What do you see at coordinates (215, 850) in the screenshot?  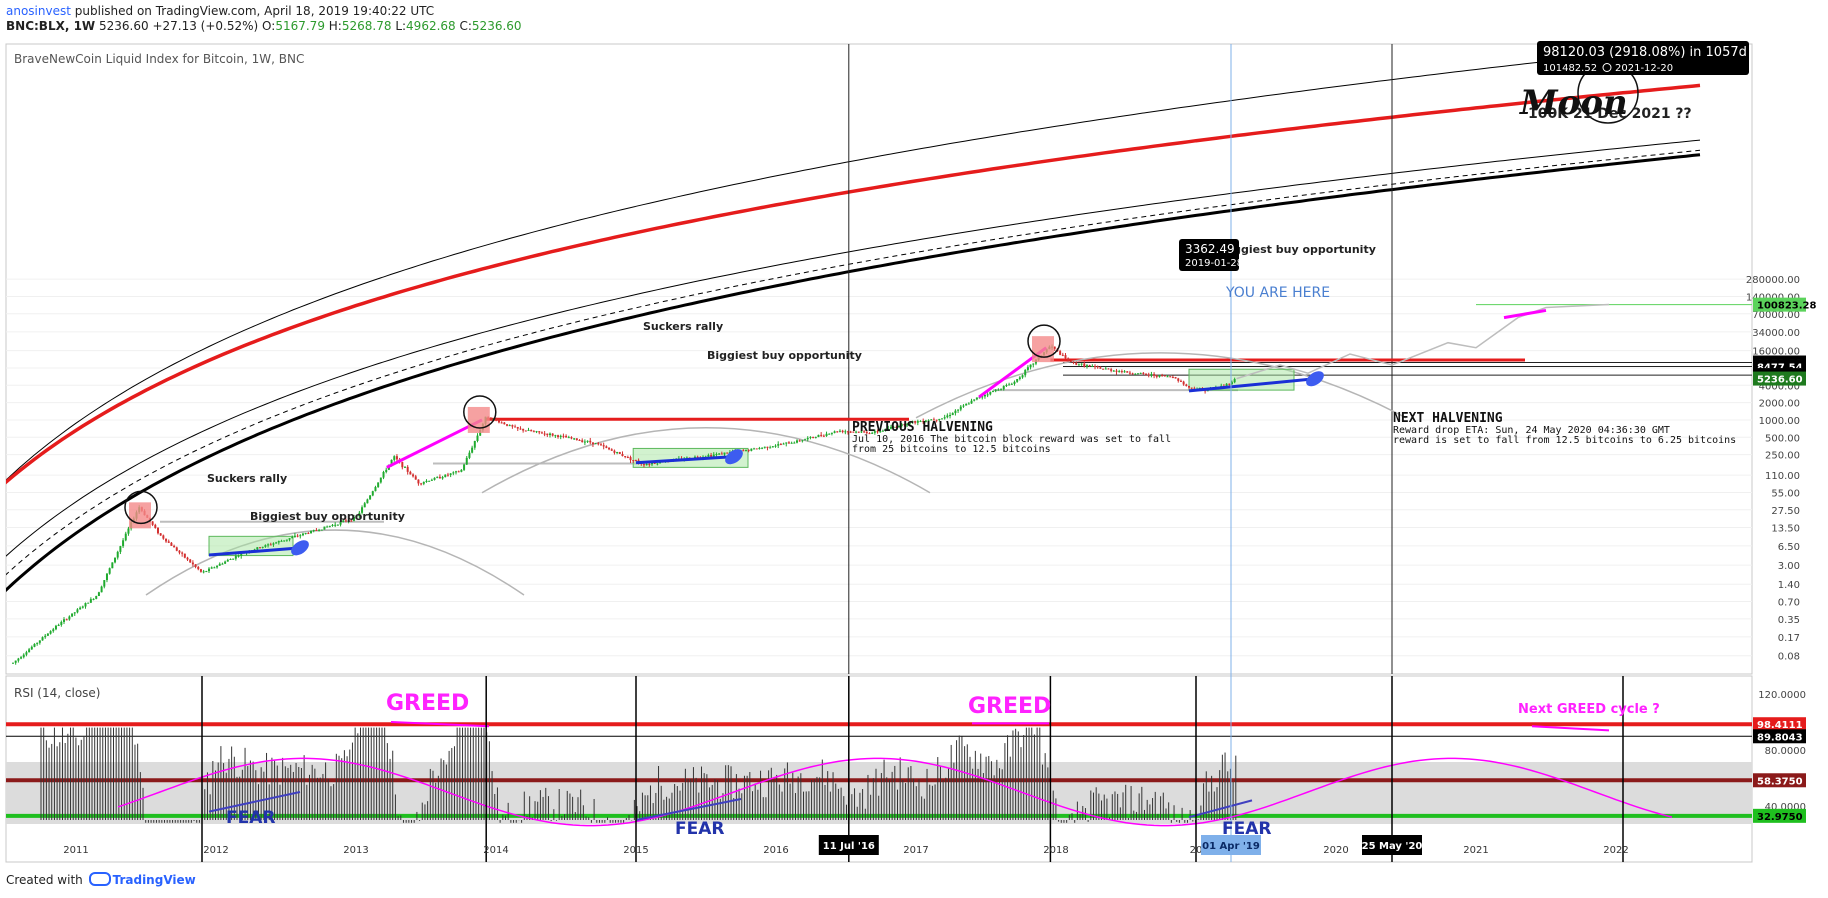 I see `time-tick-label: 2012` at bounding box center [215, 850].